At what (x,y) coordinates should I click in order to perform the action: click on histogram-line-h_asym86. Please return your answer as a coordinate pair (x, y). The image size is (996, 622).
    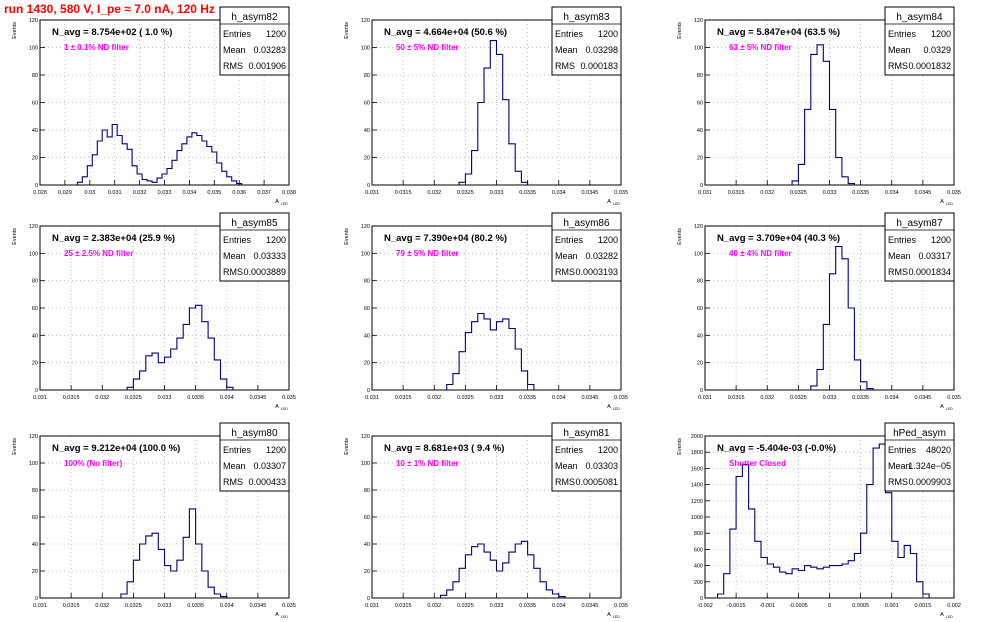
    Looking at the image, I should click on (490, 351).